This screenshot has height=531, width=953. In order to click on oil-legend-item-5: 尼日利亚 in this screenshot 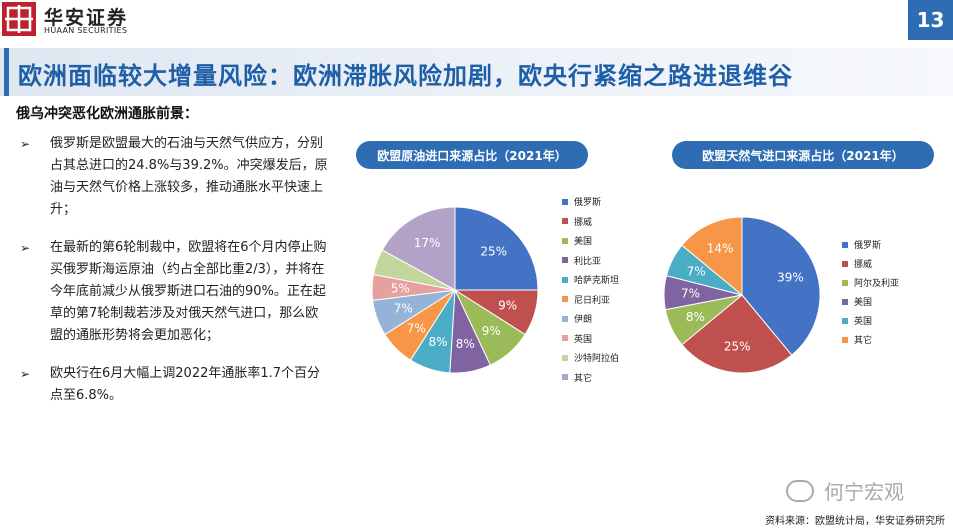, I will do `click(590, 300)`.